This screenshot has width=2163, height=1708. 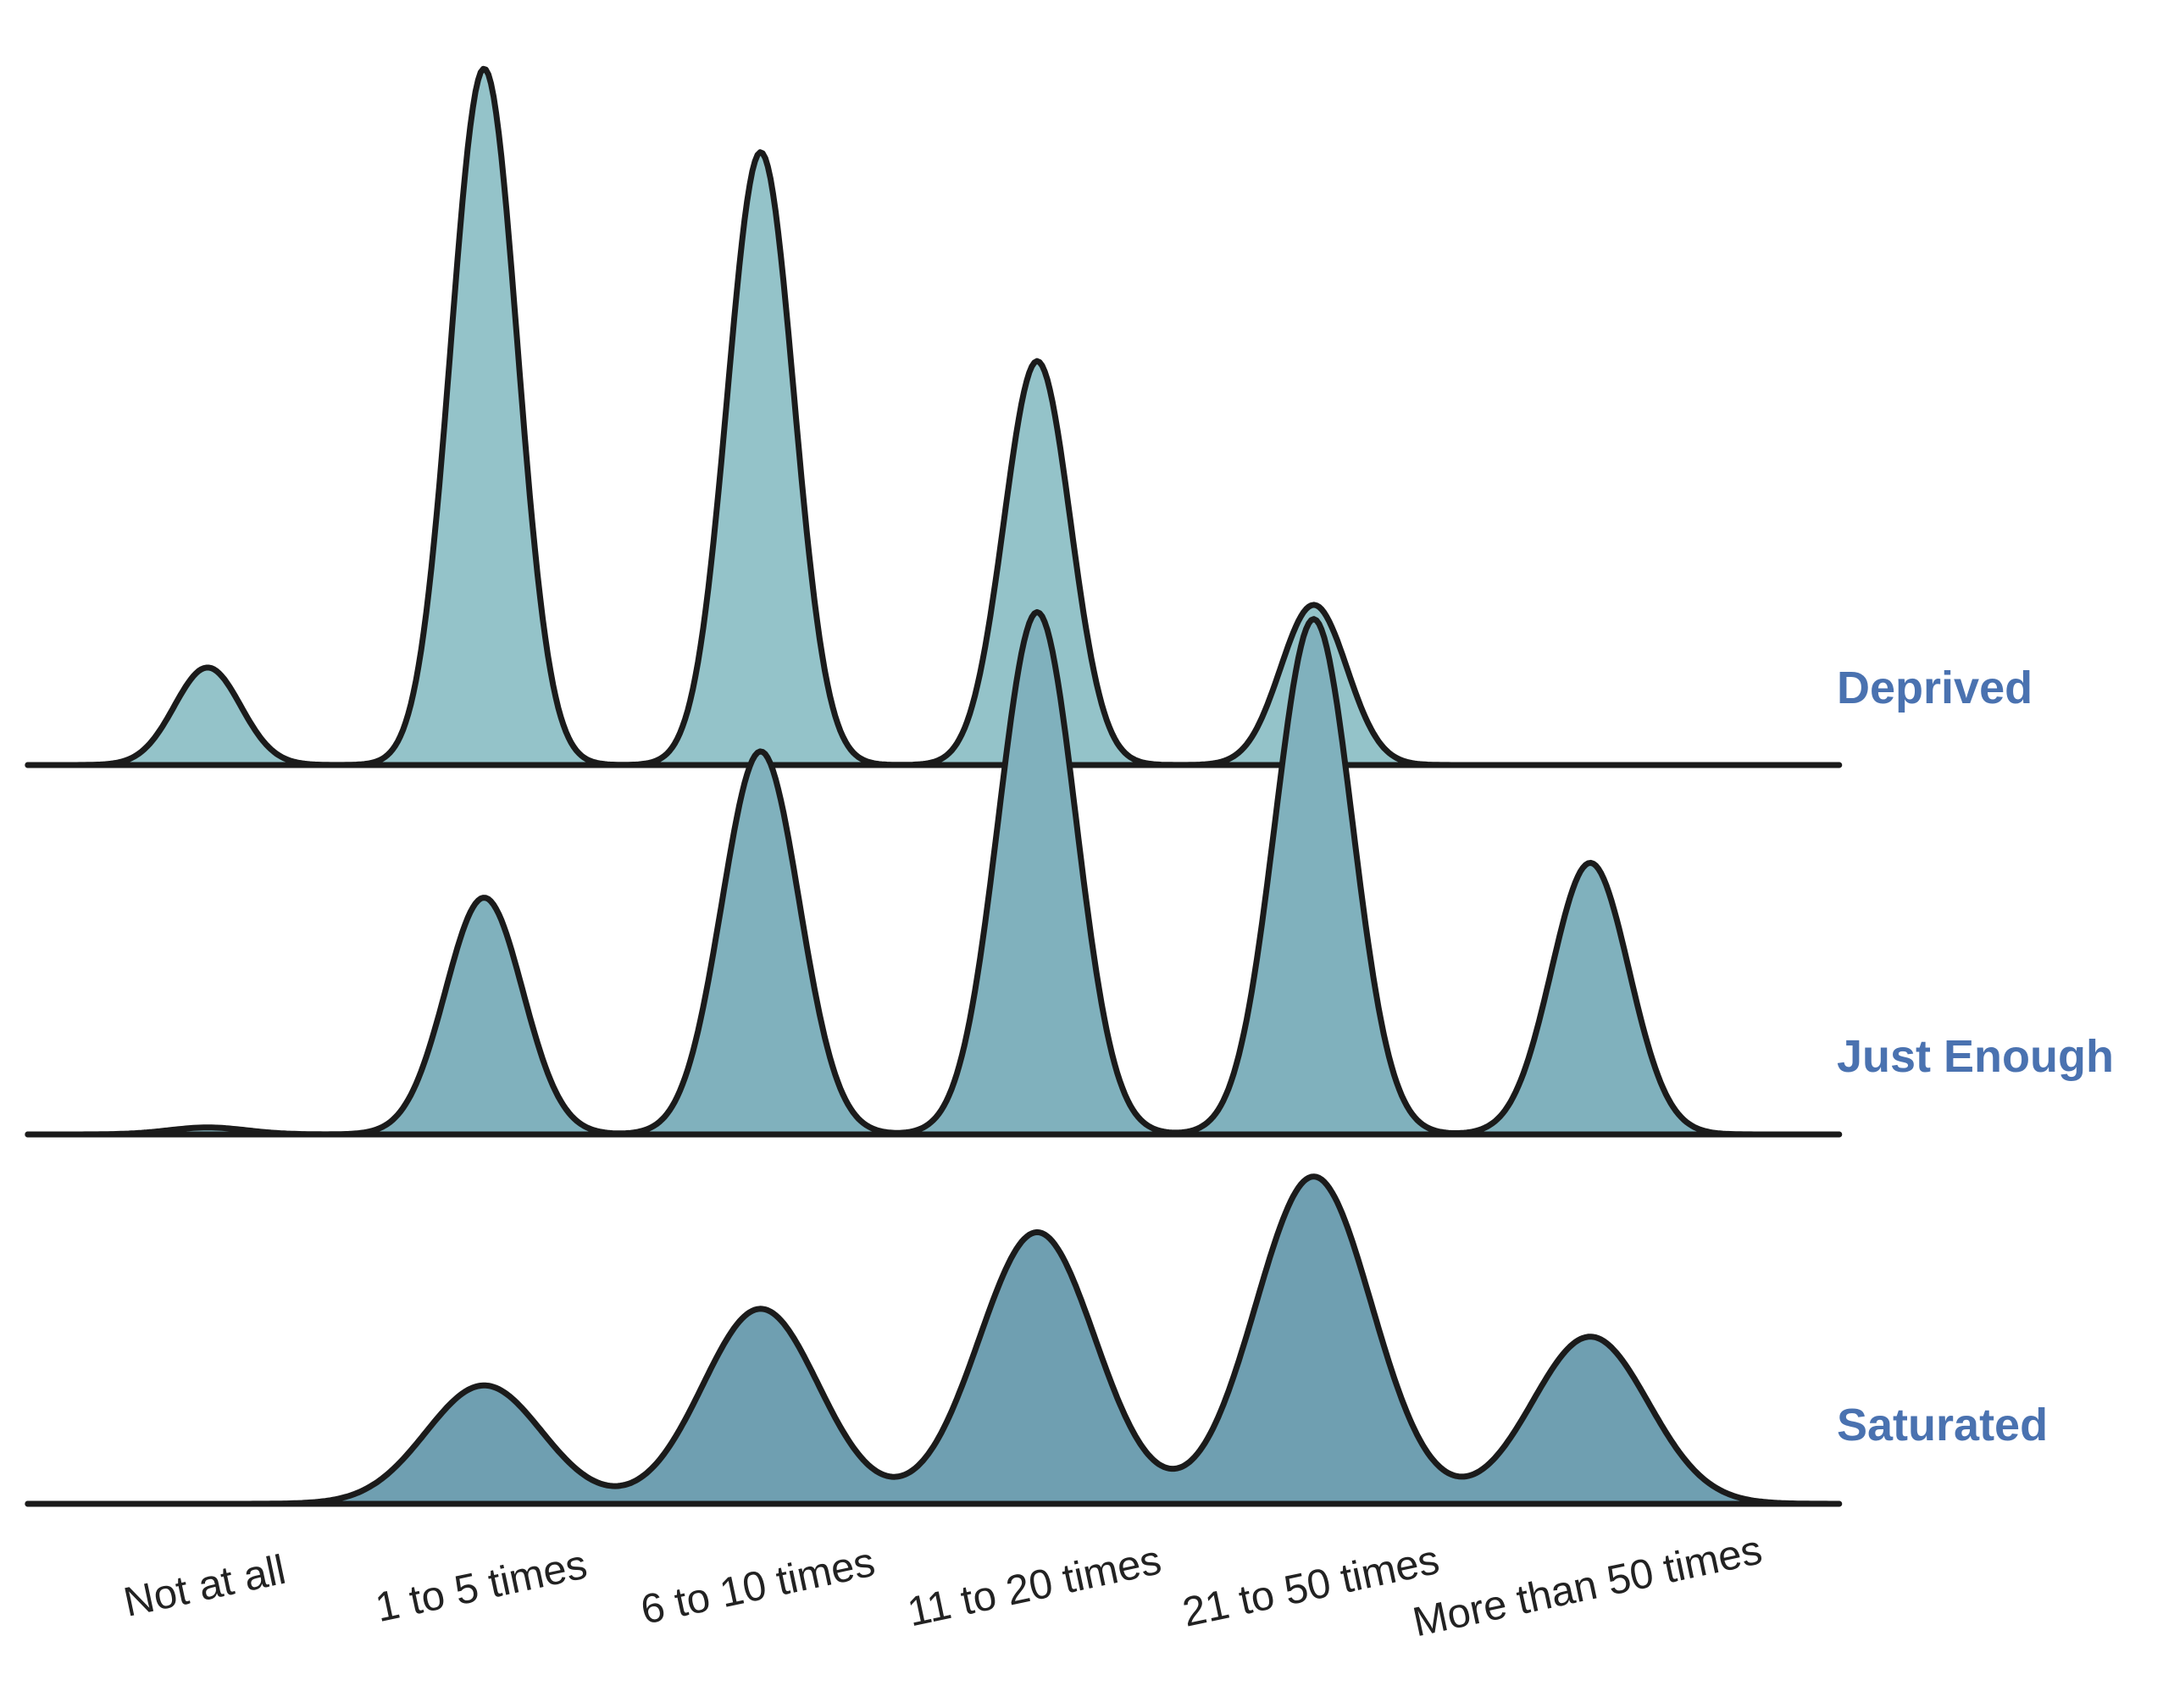 I want to click on x-tick-label: 11 to 20 times, so click(x=1035, y=1586).